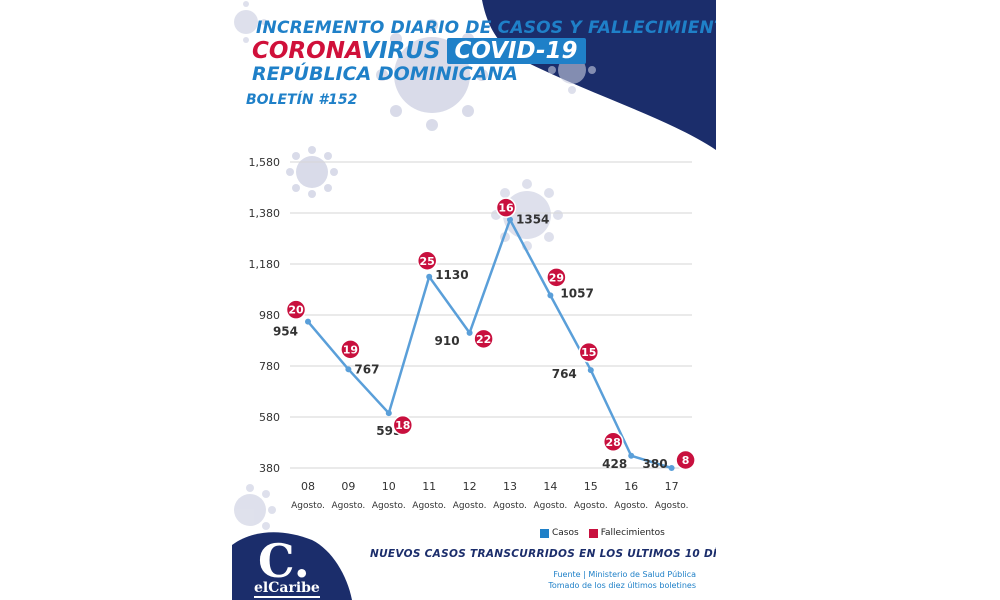 The image size is (1000, 600). I want to click on x-tick-label: 17, so click(672, 486).